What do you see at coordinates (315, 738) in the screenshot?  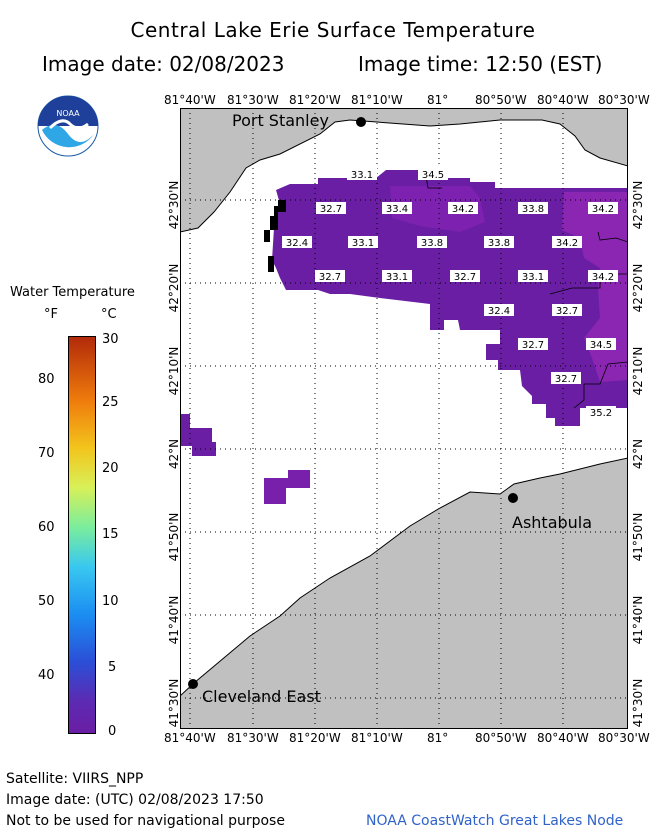 I see `lon-tick-bottom: 81°20'W` at bounding box center [315, 738].